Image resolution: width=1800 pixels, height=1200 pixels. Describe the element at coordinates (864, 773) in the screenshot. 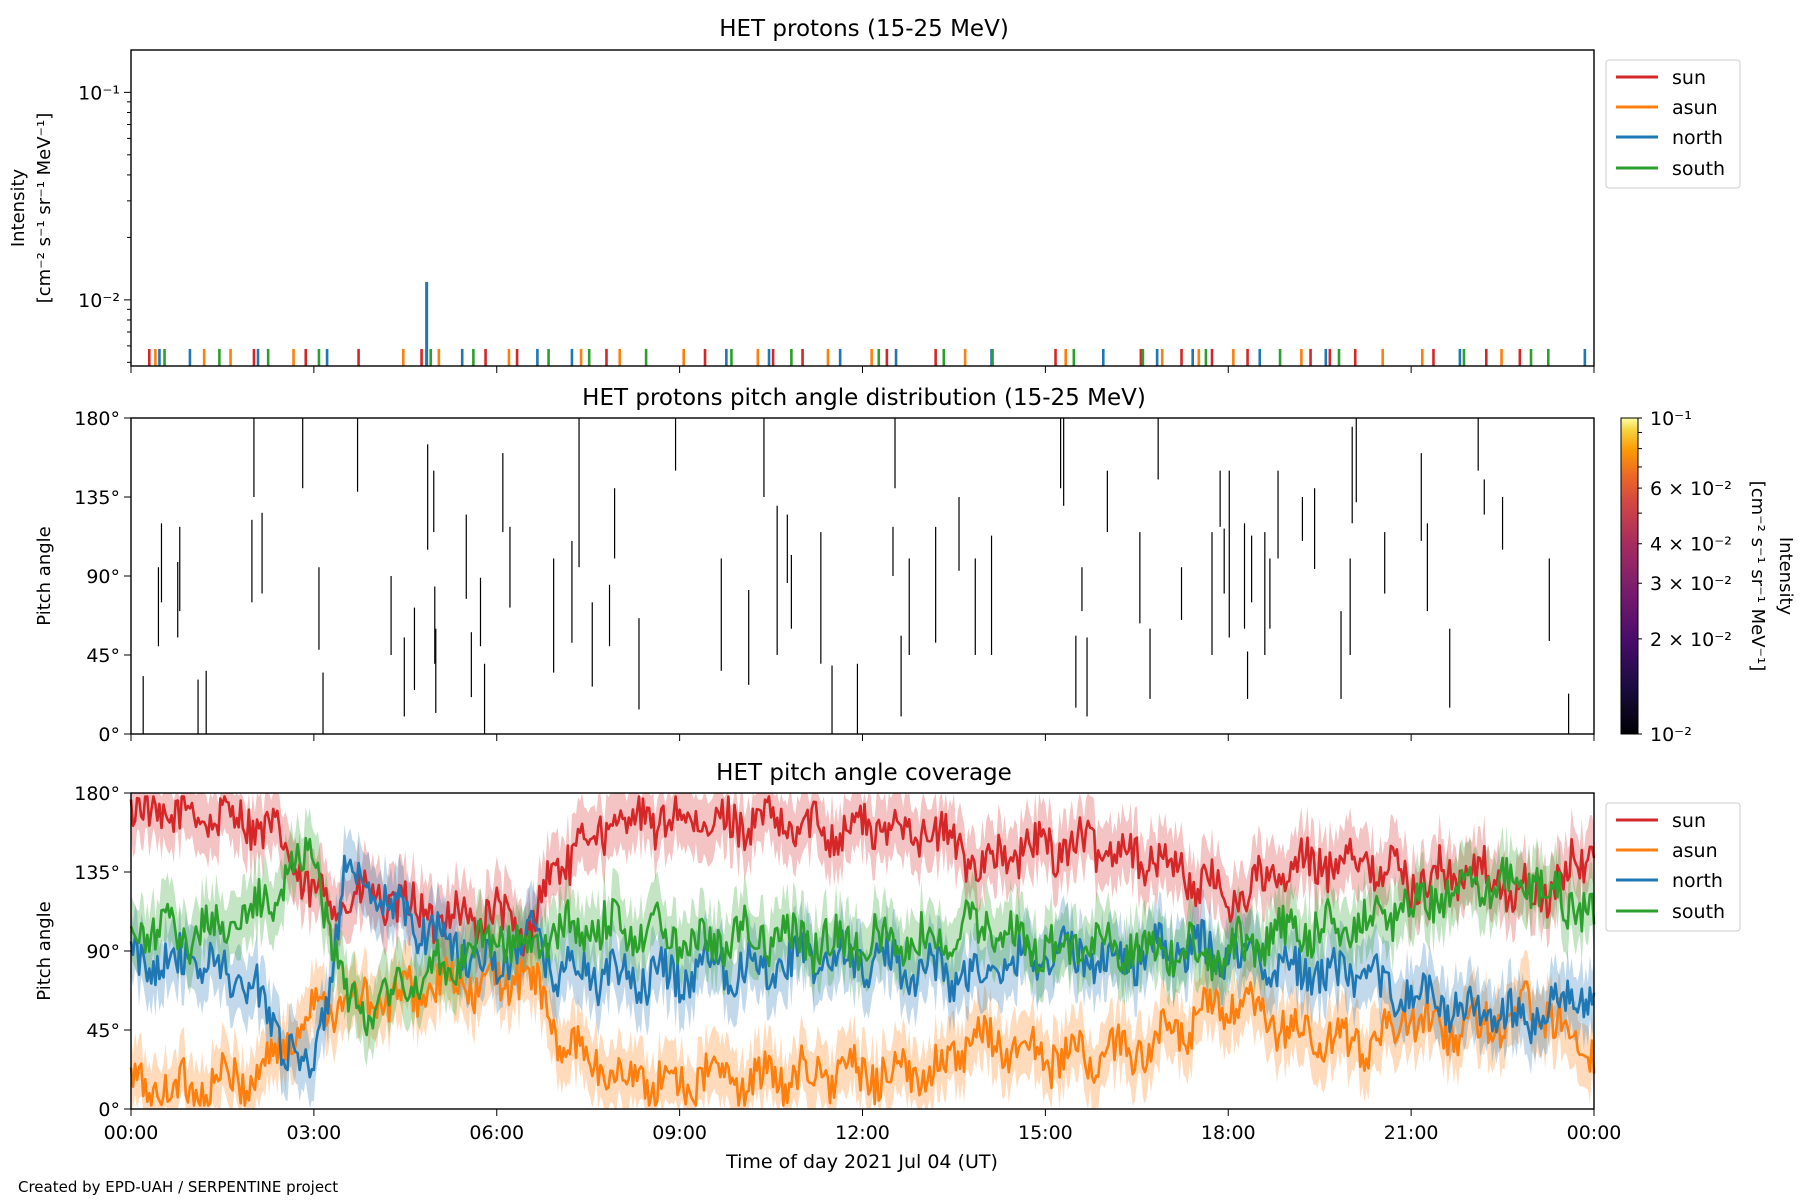

I see `panel3-title: HET pitch angle coverage` at that location.